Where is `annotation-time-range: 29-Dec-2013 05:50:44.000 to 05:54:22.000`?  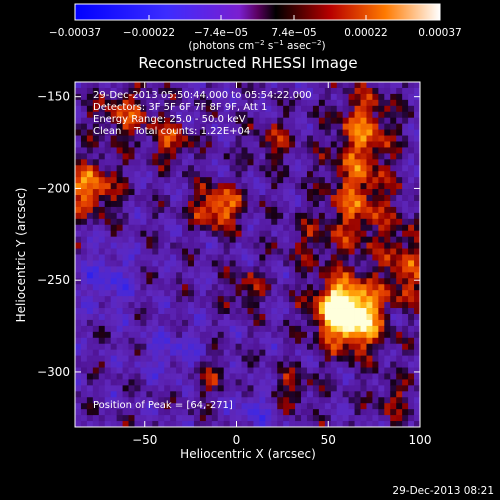
annotation-time-range: 29-Dec-2013 05:50:44.000 to 05:54:22.000 is located at coordinates (202, 95).